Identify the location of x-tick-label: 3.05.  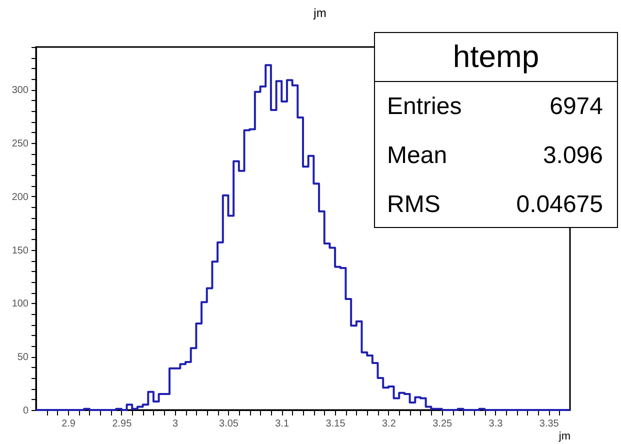
(229, 424).